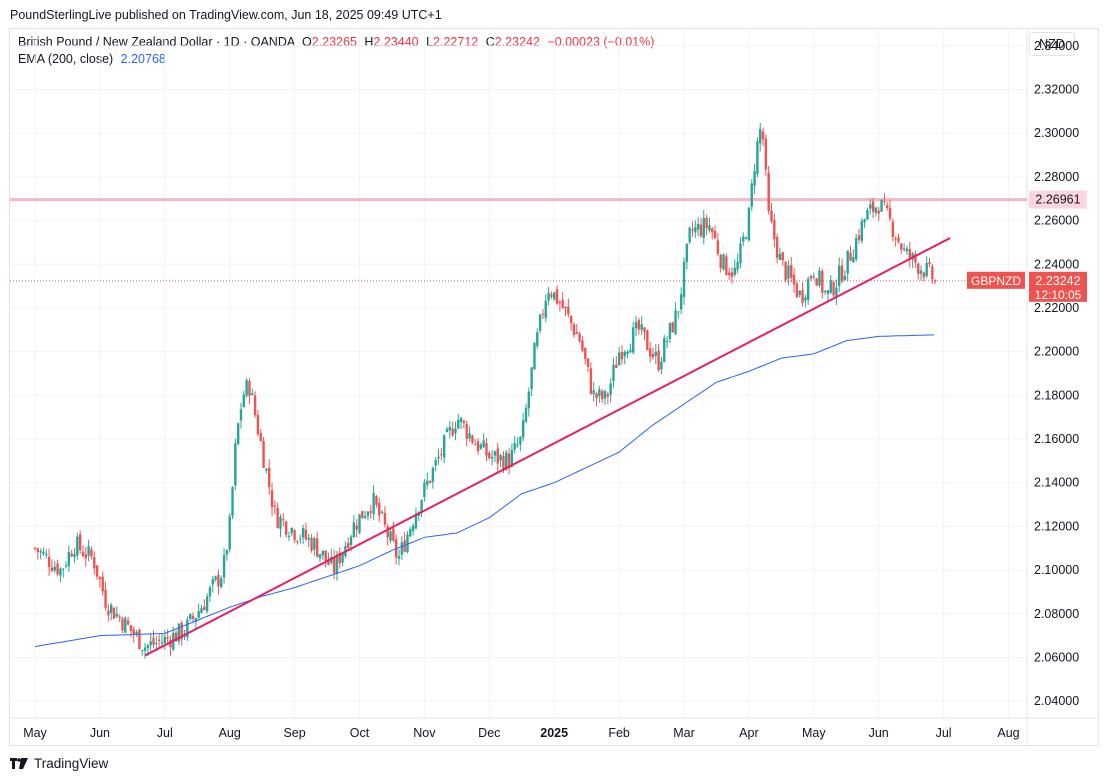 The width and height of the screenshot is (1107, 781). Describe the element at coordinates (601, 42) in the screenshot. I see `change-value: −0.00023 (−0.01%)` at that location.